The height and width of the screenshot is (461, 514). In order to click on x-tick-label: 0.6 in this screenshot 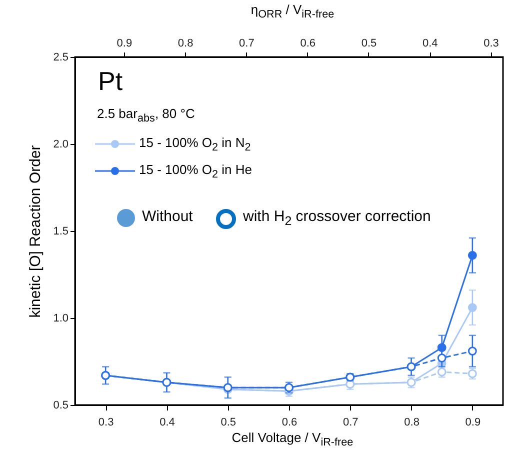, I will do `click(290, 422)`.